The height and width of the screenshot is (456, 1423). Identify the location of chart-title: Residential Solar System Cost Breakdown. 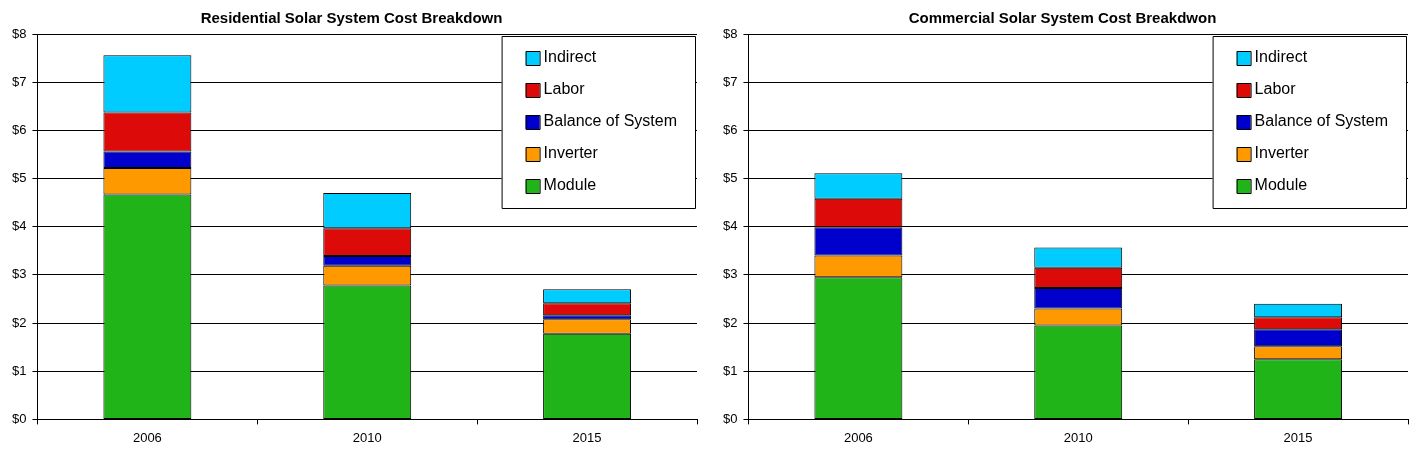
(351, 18).